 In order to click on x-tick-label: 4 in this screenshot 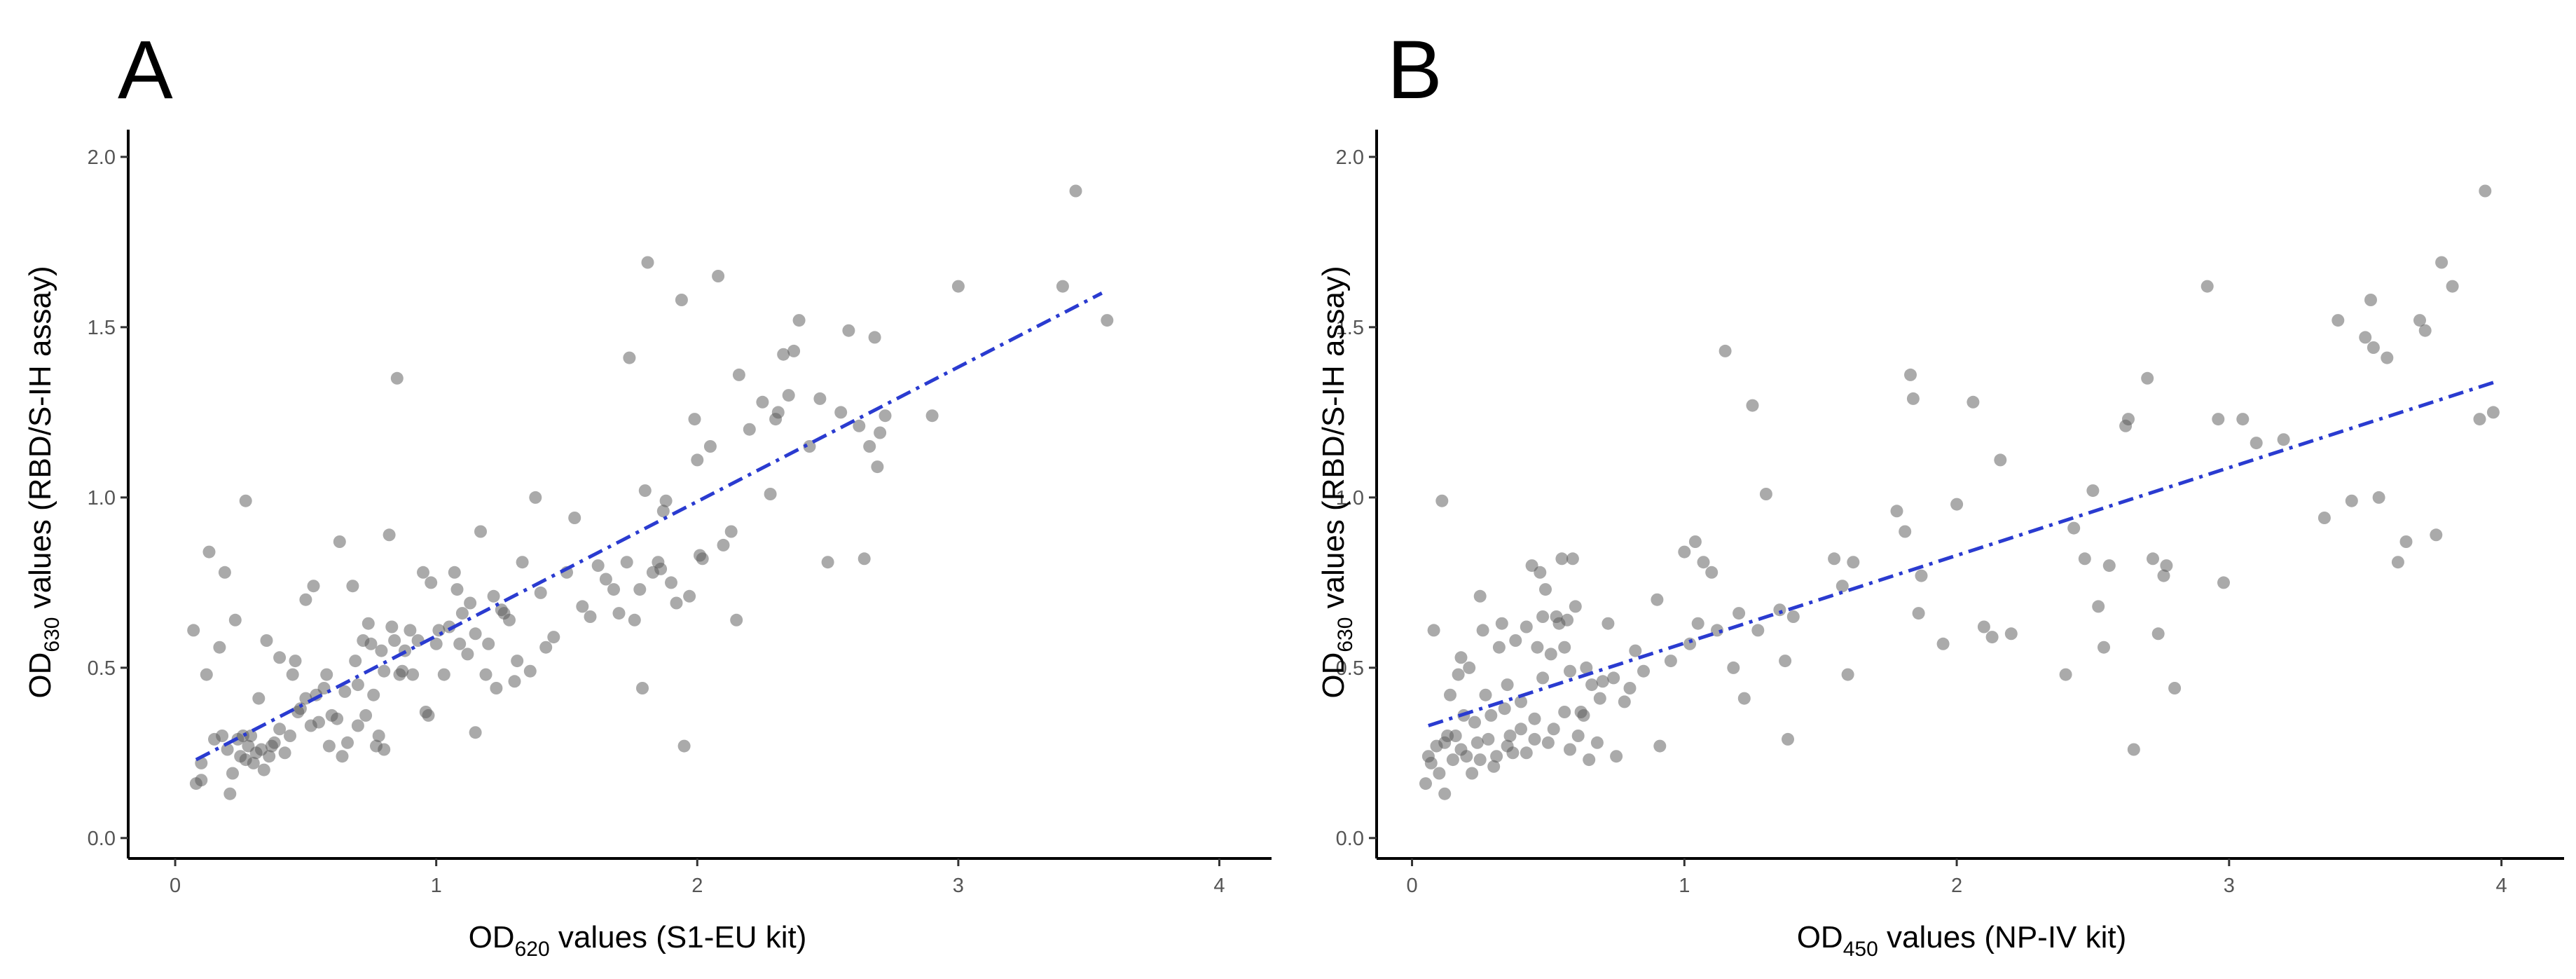, I will do `click(1219, 886)`.